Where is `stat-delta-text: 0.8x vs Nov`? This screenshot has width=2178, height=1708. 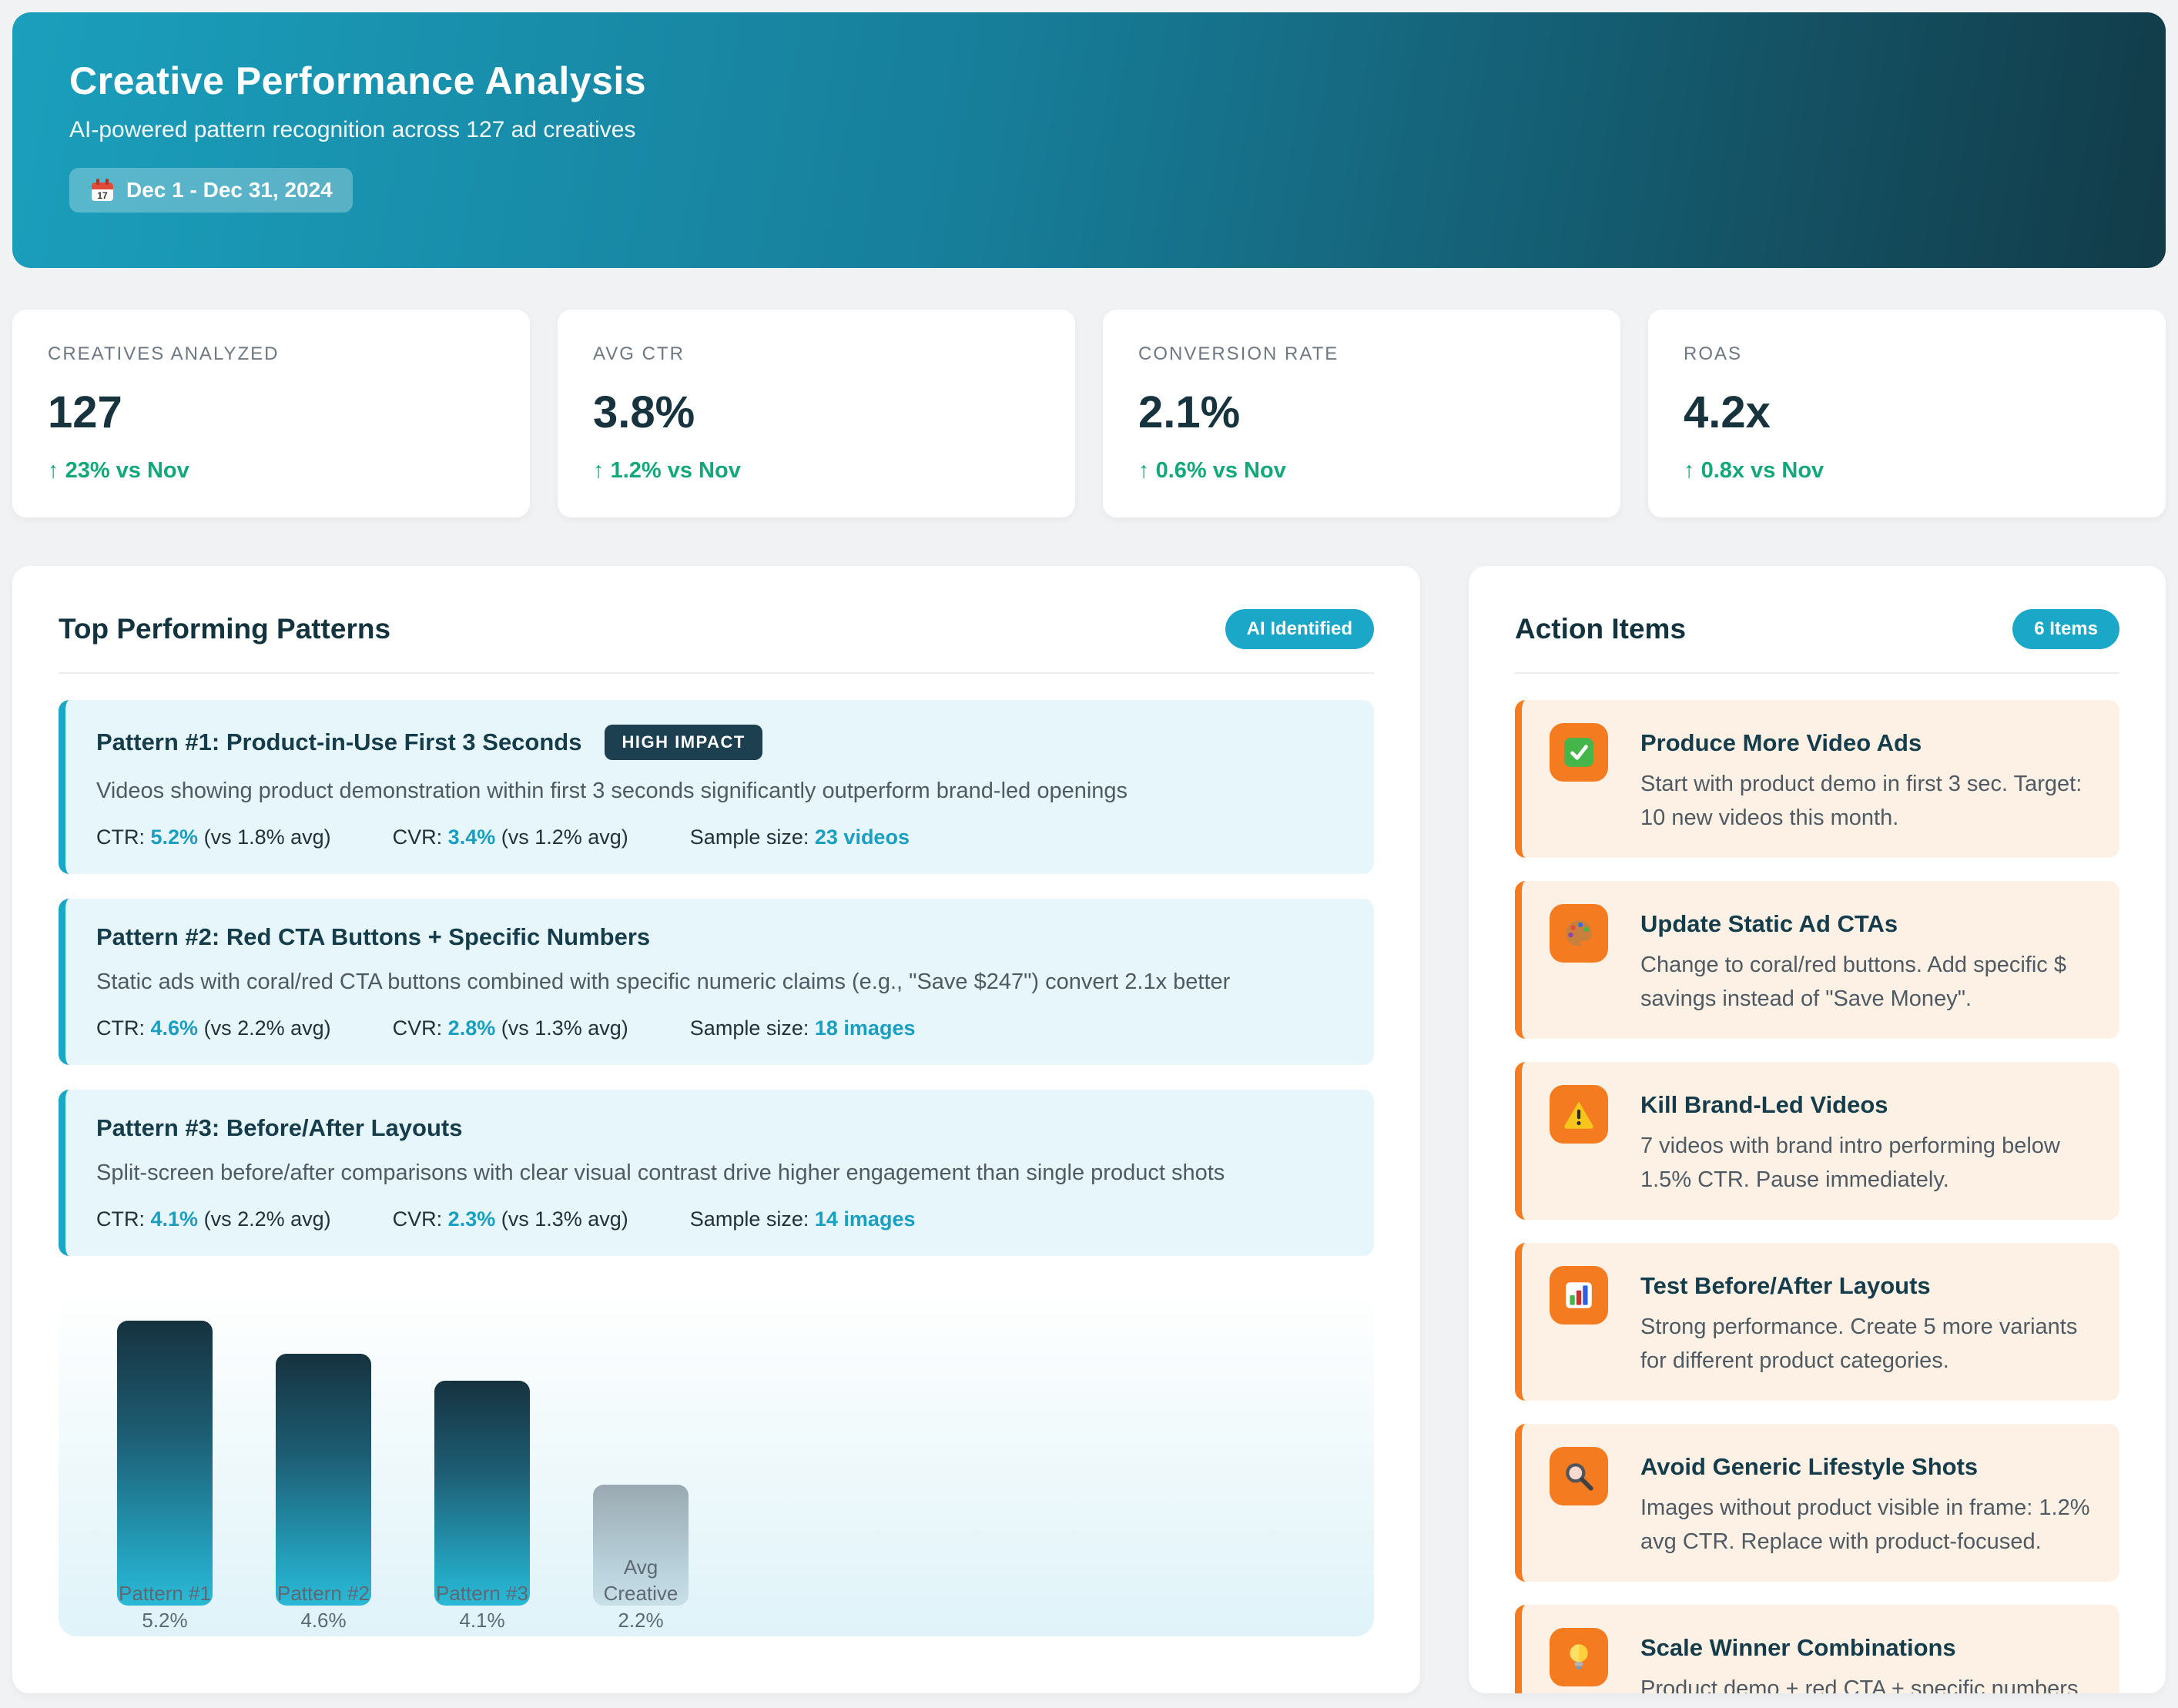
stat-delta-text: 0.8x vs Nov is located at coordinates (1762, 470).